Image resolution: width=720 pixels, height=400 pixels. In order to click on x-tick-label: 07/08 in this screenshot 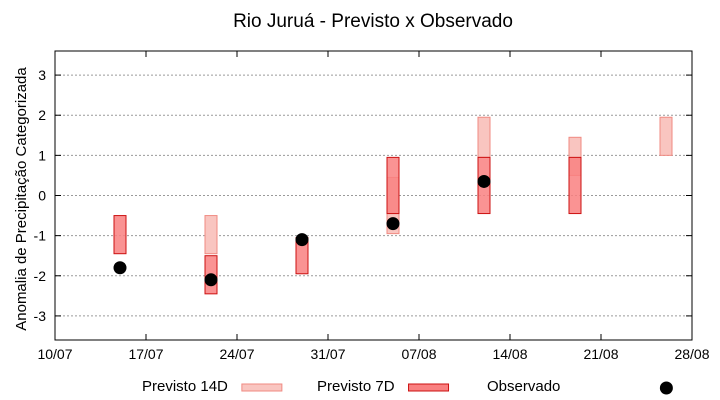, I will do `click(418, 354)`.